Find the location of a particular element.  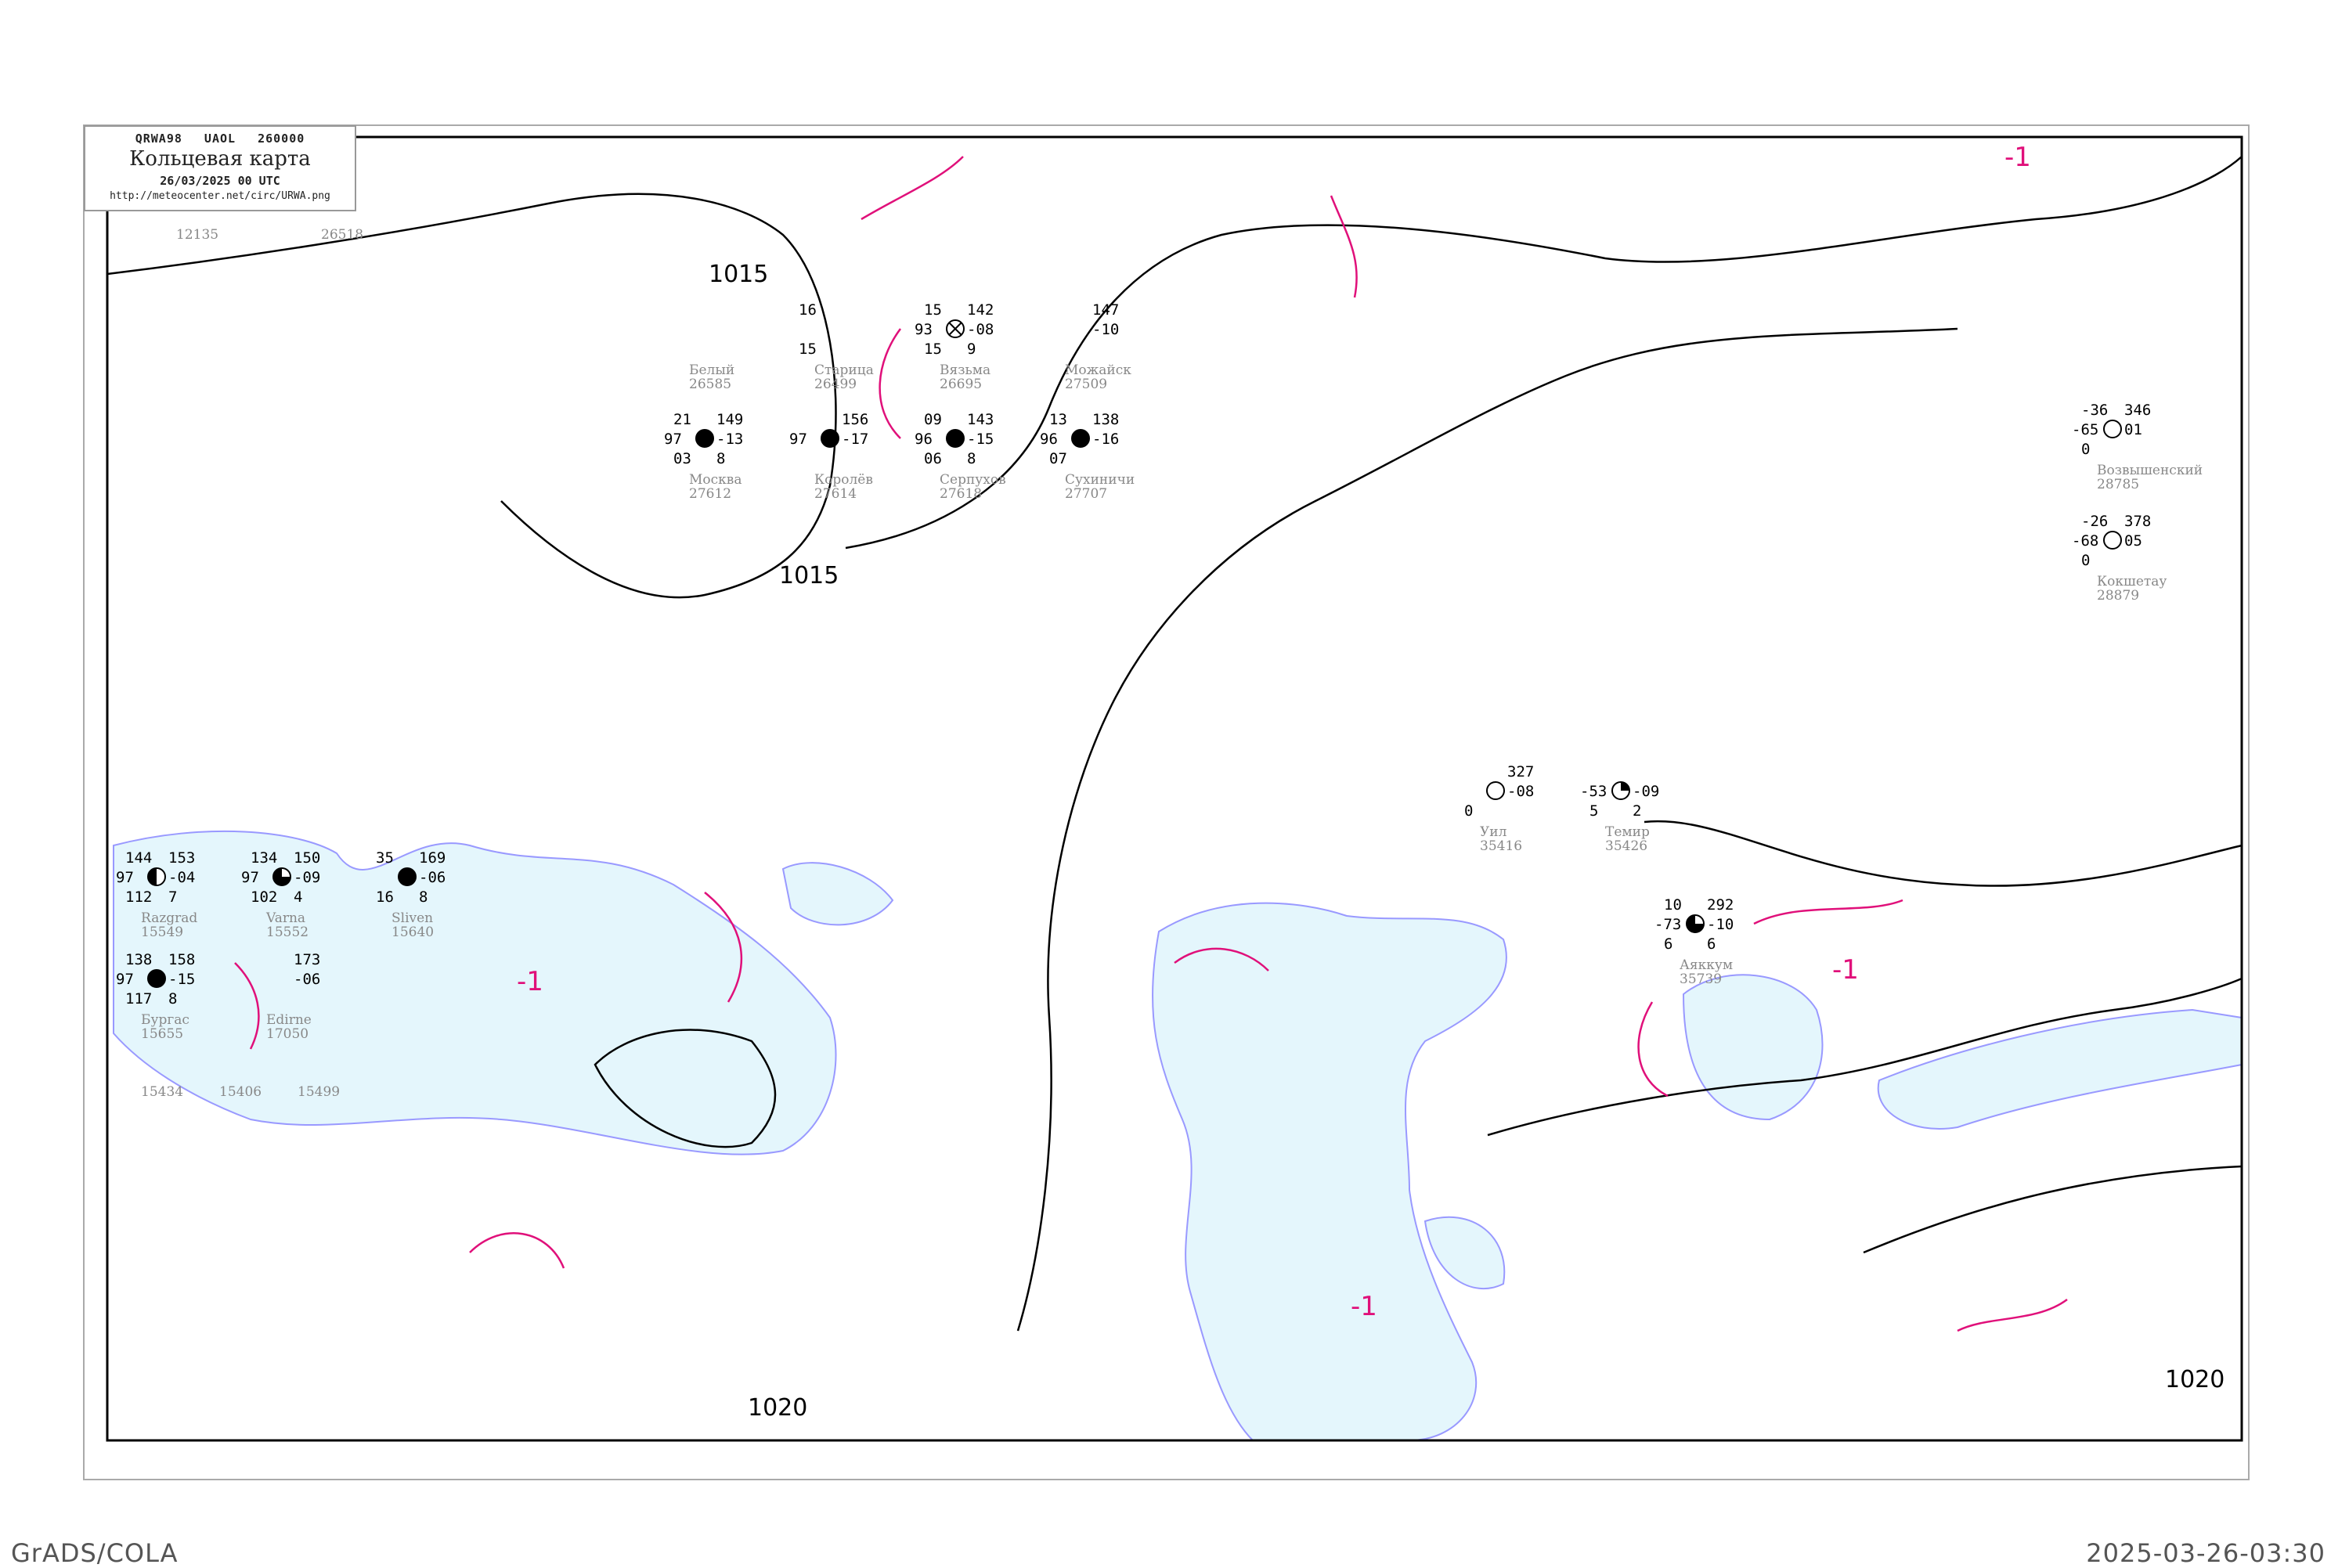

half-cover-icon is located at coordinates (153, 876).